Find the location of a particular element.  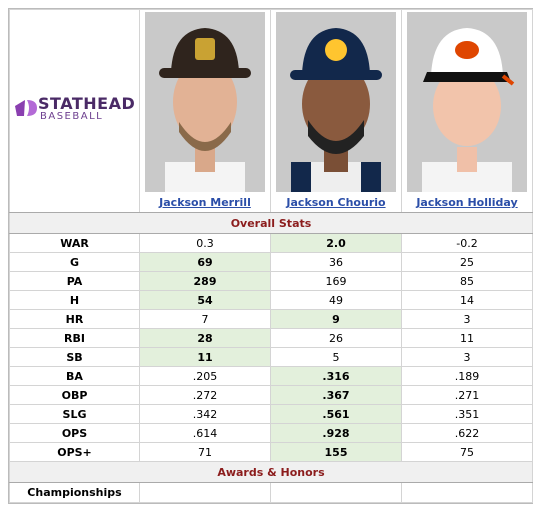

stat-label: RBI is located at coordinates (74, 338).